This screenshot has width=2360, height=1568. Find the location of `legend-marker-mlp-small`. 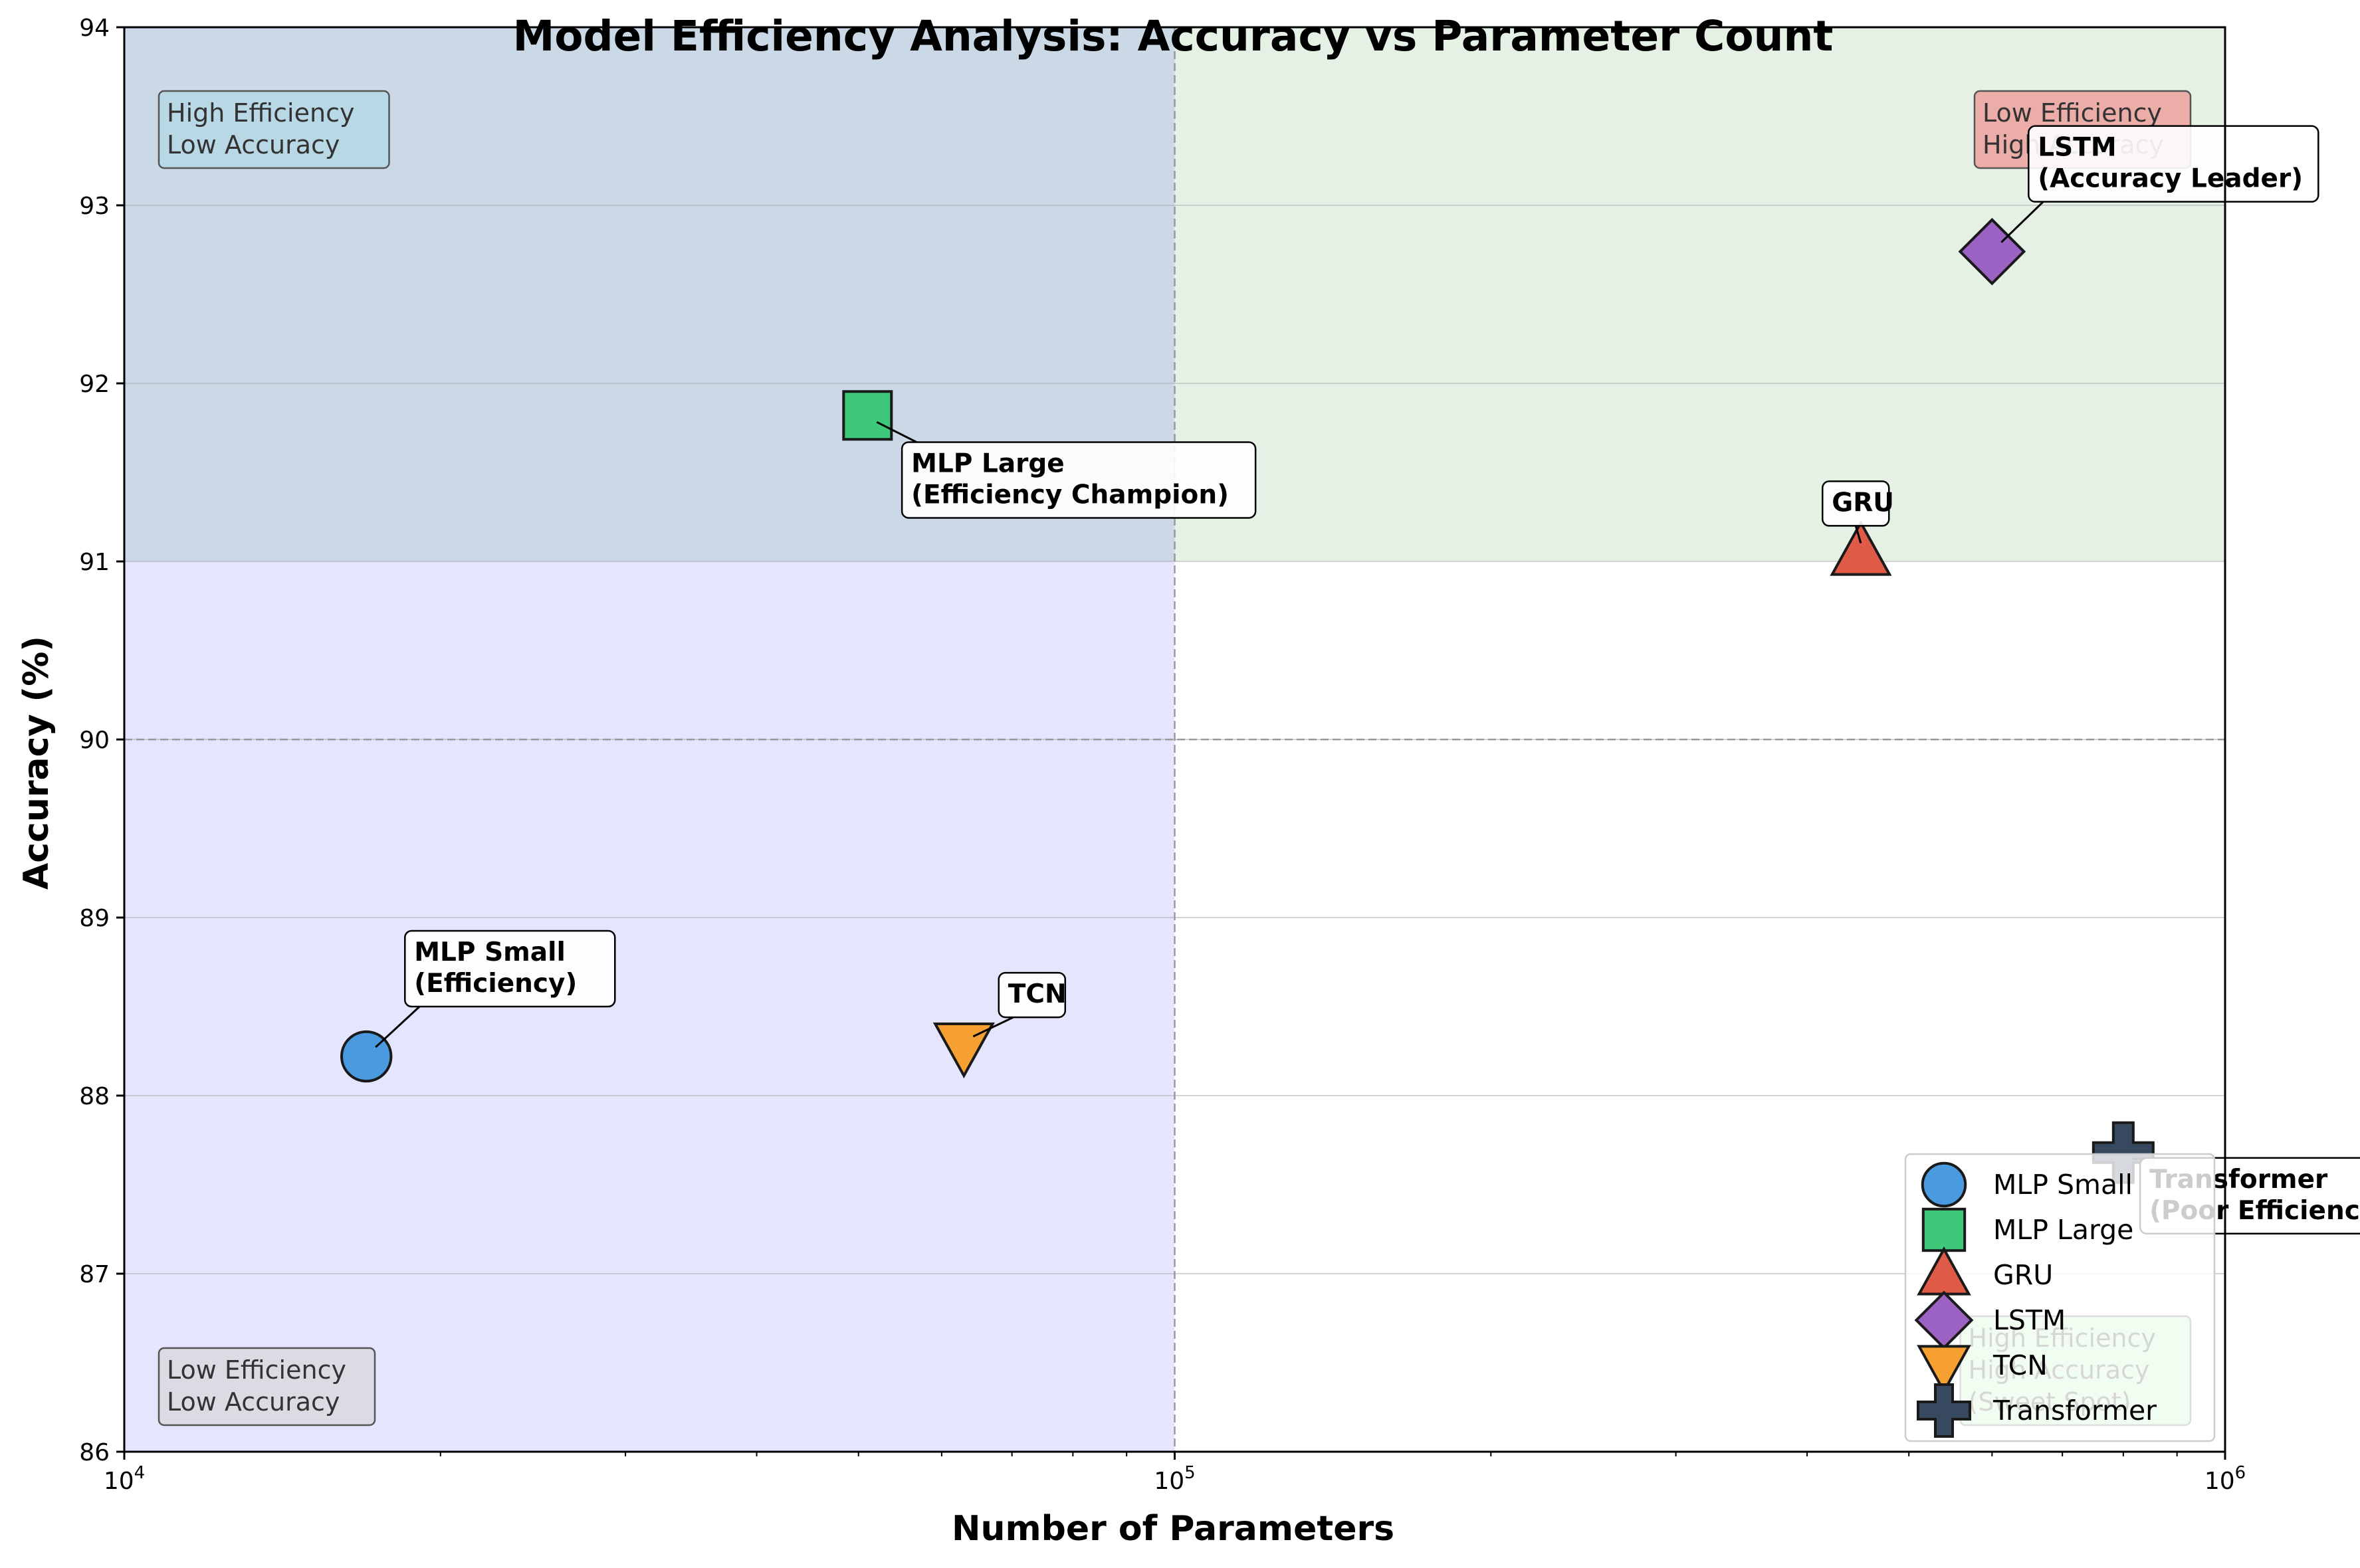

legend-marker-mlp-small is located at coordinates (1944, 1184).